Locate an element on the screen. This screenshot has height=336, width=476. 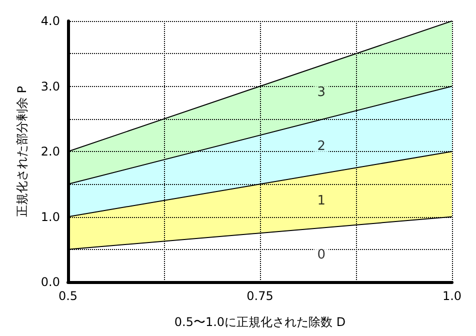
y-tick-label: 0.0 is located at coordinates (50, 282).